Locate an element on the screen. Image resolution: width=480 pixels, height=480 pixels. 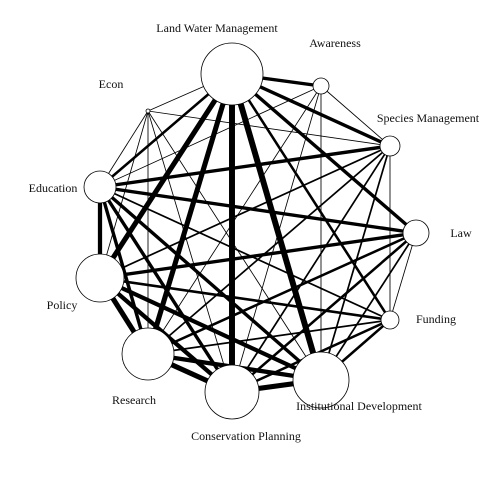
edge-institutional-development-policy is located at coordinates (210, 329).